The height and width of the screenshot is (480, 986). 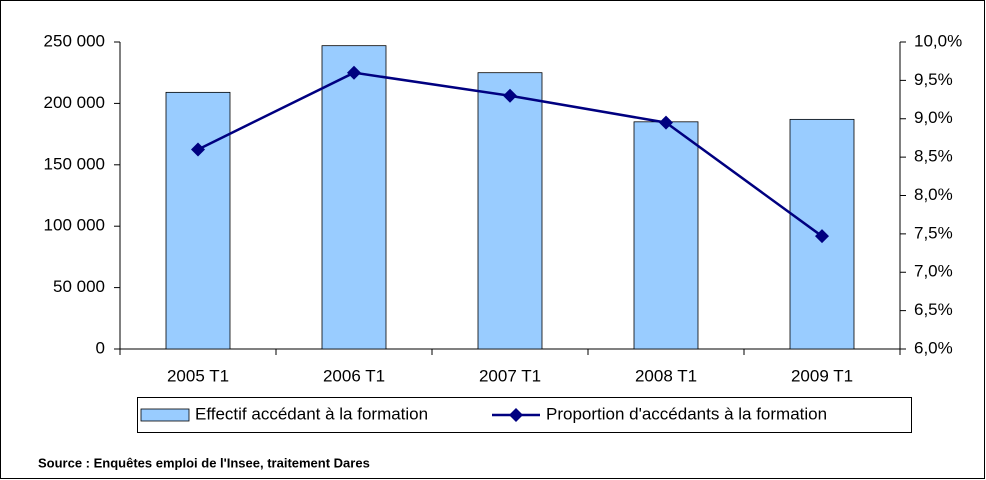 I want to click on y2-tick-label: 6,5%, so click(x=933, y=309).